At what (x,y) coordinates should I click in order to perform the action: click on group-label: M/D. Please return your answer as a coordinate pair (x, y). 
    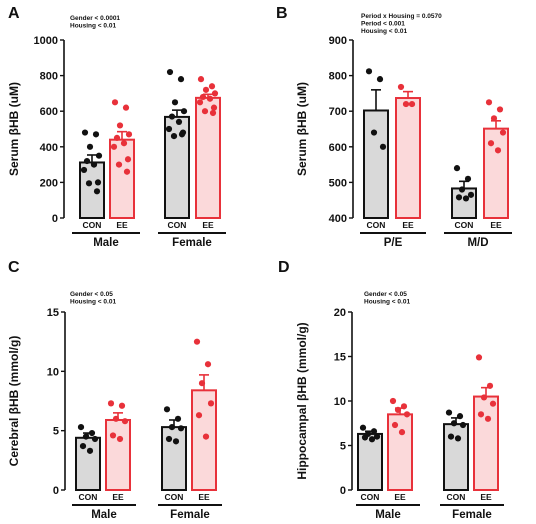
    Looking at the image, I should click on (477, 243).